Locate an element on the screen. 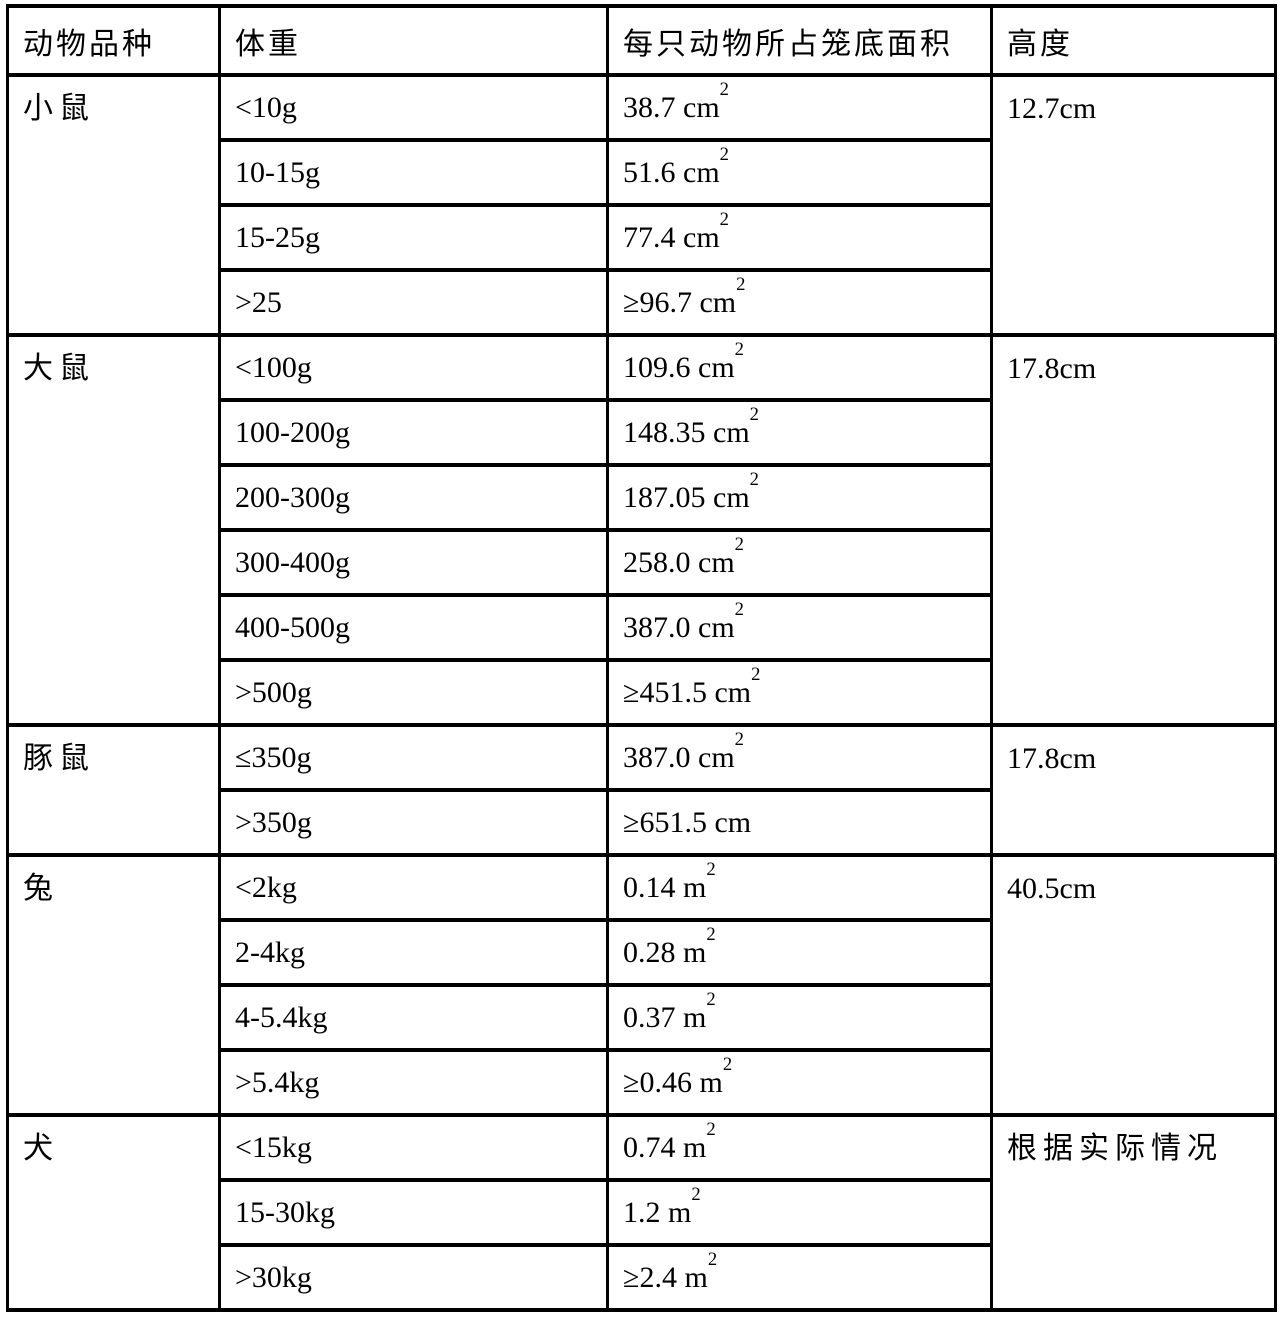  species-cell: 兔 is located at coordinates (113, 985).